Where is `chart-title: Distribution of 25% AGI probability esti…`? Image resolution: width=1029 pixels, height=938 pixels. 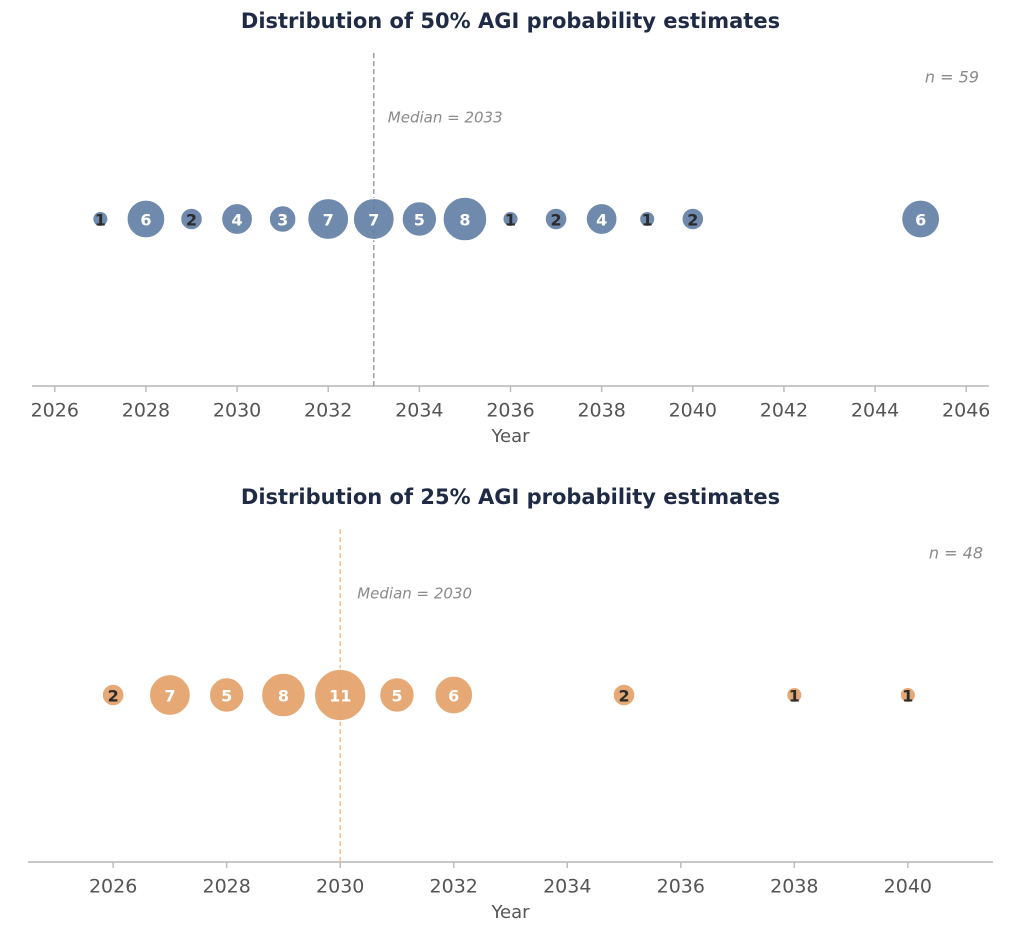 chart-title: Distribution of 25% AGI probability esti… is located at coordinates (510, 497).